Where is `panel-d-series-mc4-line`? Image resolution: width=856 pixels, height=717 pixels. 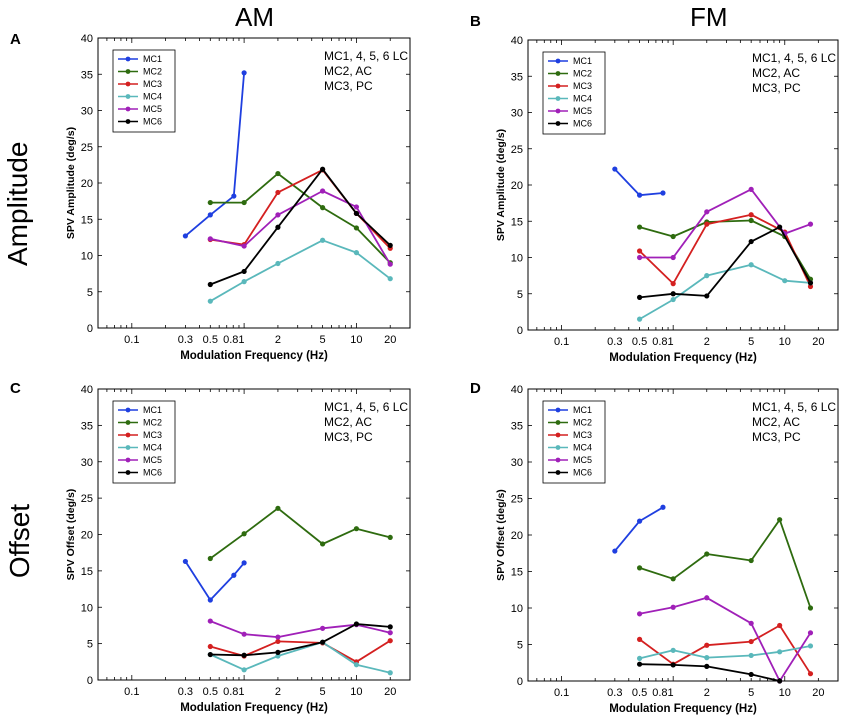
panel-d-series-mc4-line is located at coordinates (725, 652).